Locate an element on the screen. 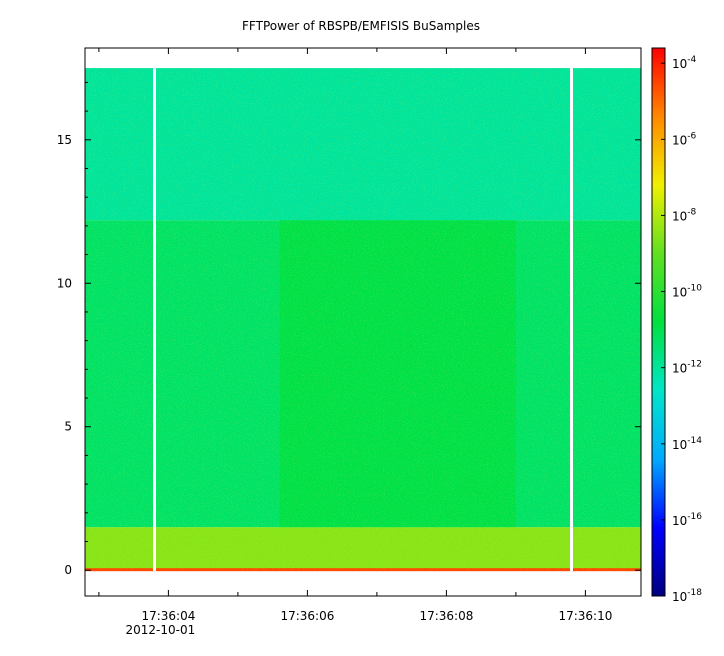 The height and width of the screenshot is (656, 724). chart-title: FFTPower of RBSPB/EMFISIS BuSamples is located at coordinates (361, 26).